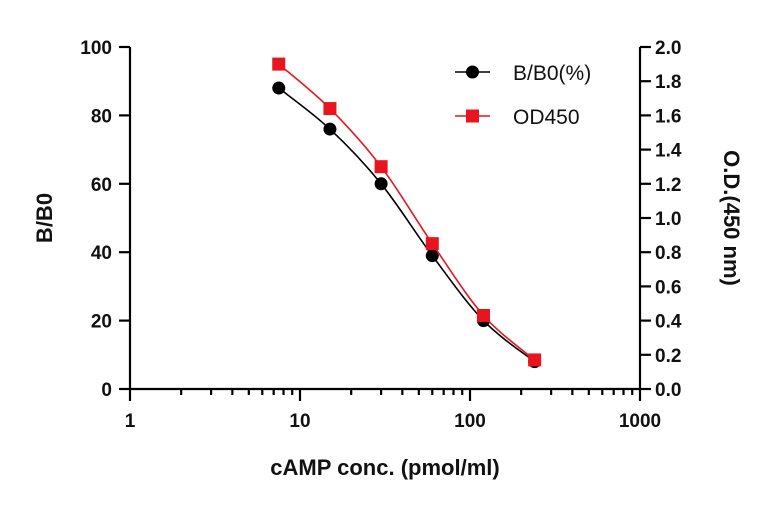 This screenshot has width=770, height=507. Describe the element at coordinates (668, 356) in the screenshot. I see `y2-tick-label: 0.2` at that location.